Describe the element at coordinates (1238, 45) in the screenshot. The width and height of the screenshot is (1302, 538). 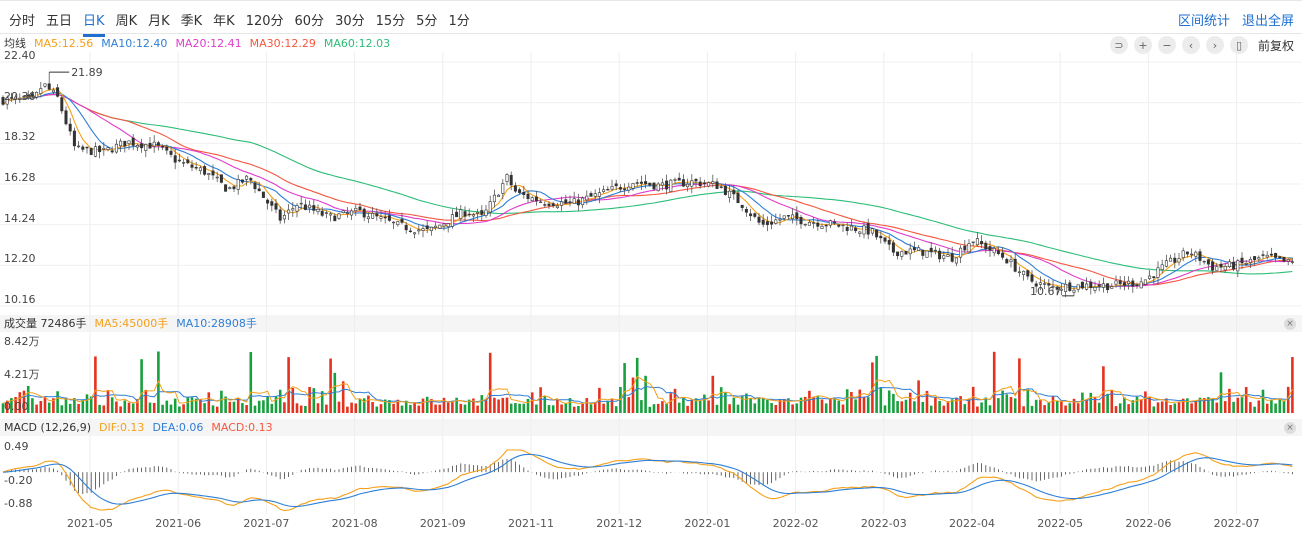
I see `candlestick-icon: ▯` at that location.